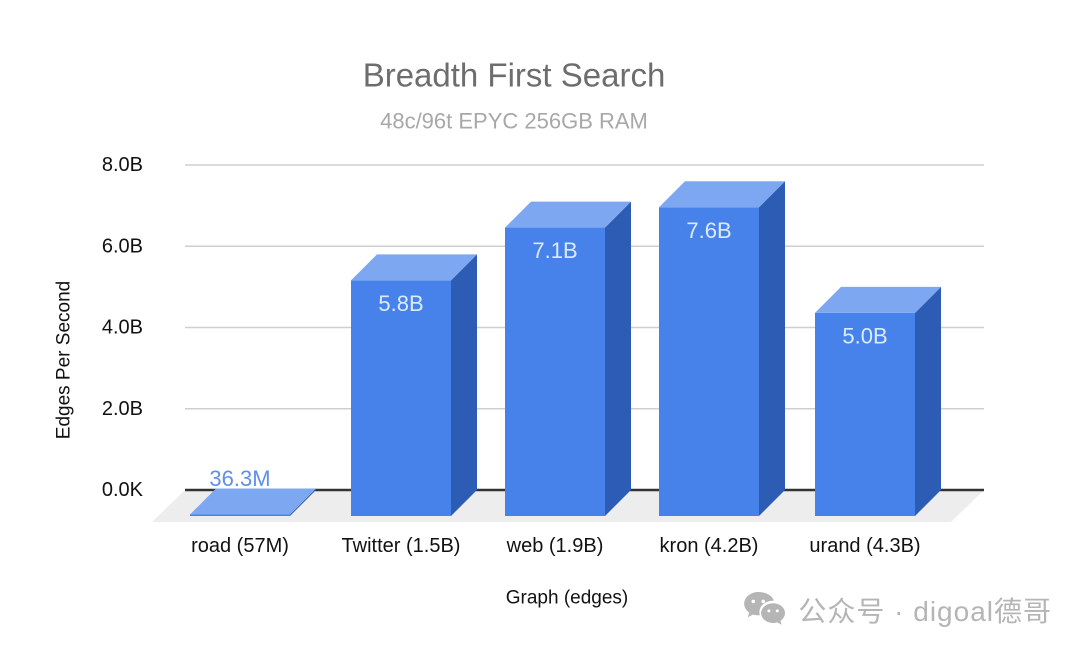 This screenshot has height=648, width=1080. Describe the element at coordinates (864, 546) in the screenshot. I see `x-category-label: urand (4.3B)` at that location.